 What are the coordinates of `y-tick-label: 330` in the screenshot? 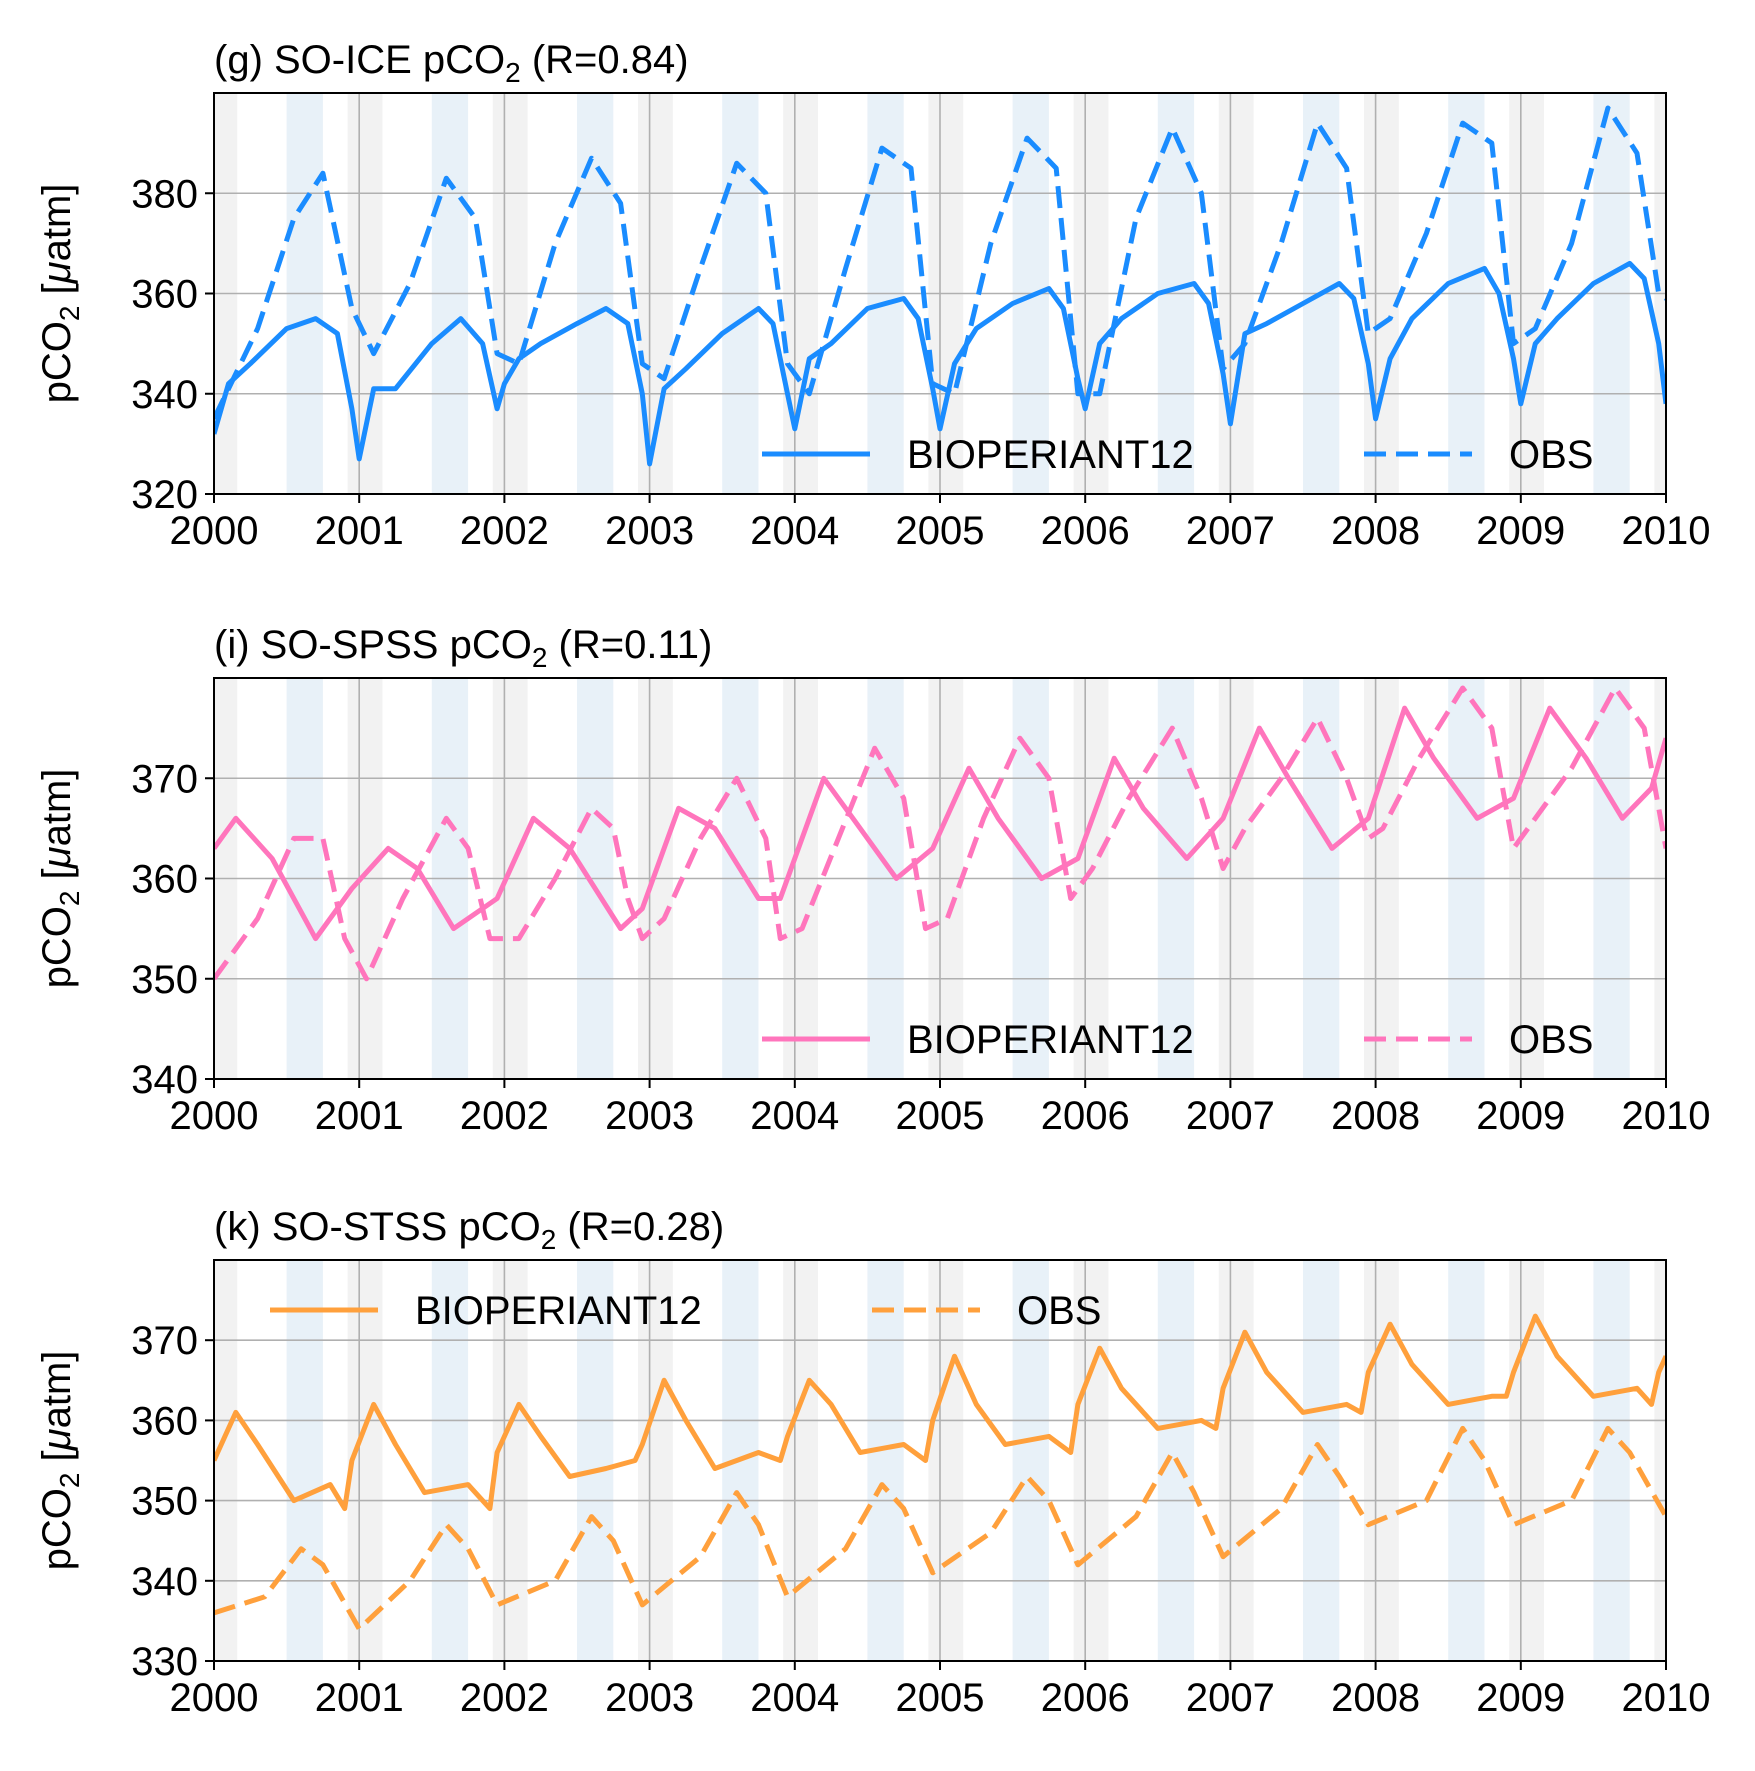 It's located at (164, 1662).